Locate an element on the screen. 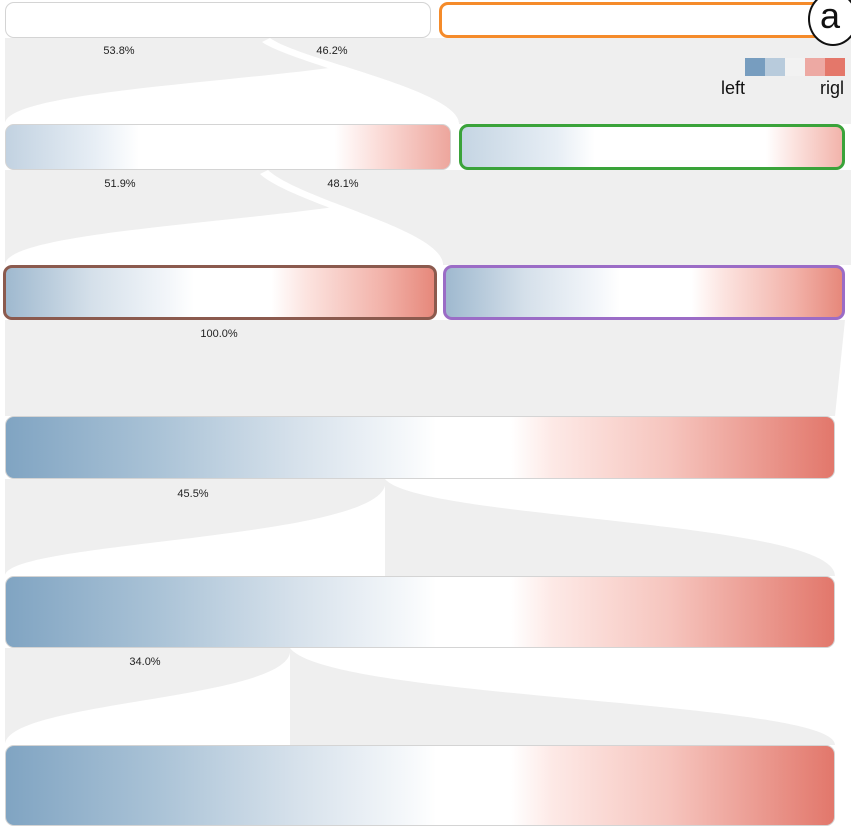 Image resolution: width=851 pixels, height=834 pixels. percent-label: 45.5% is located at coordinates (193, 494).